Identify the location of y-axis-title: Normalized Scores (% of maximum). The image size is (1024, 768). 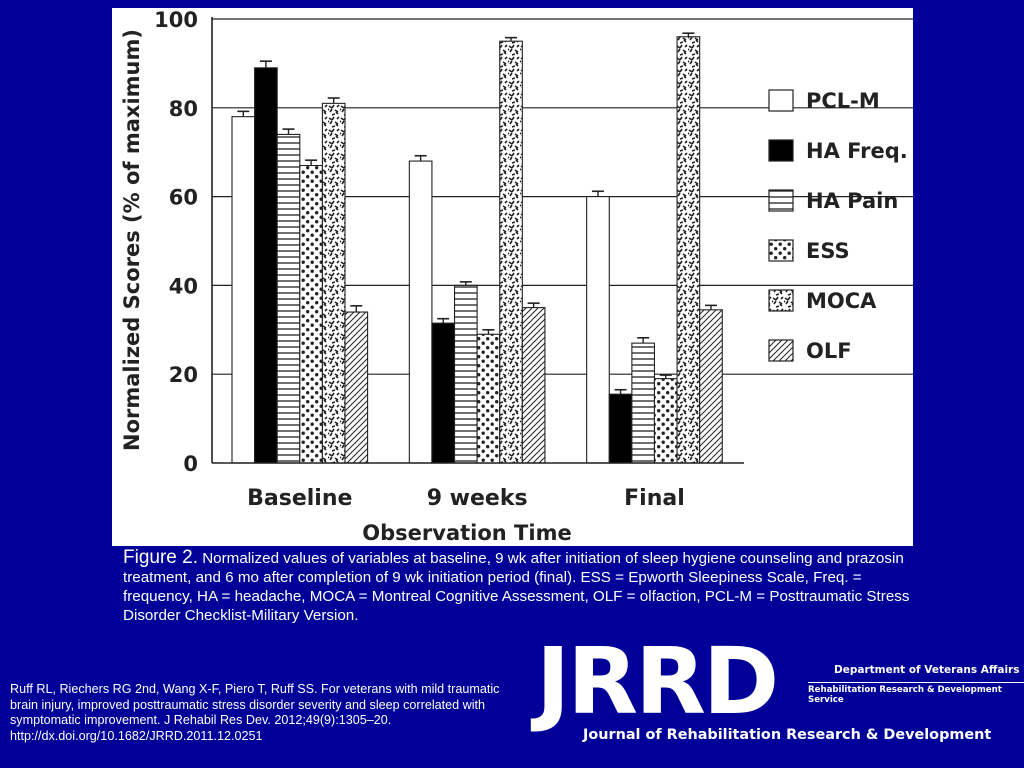
(132, 240).